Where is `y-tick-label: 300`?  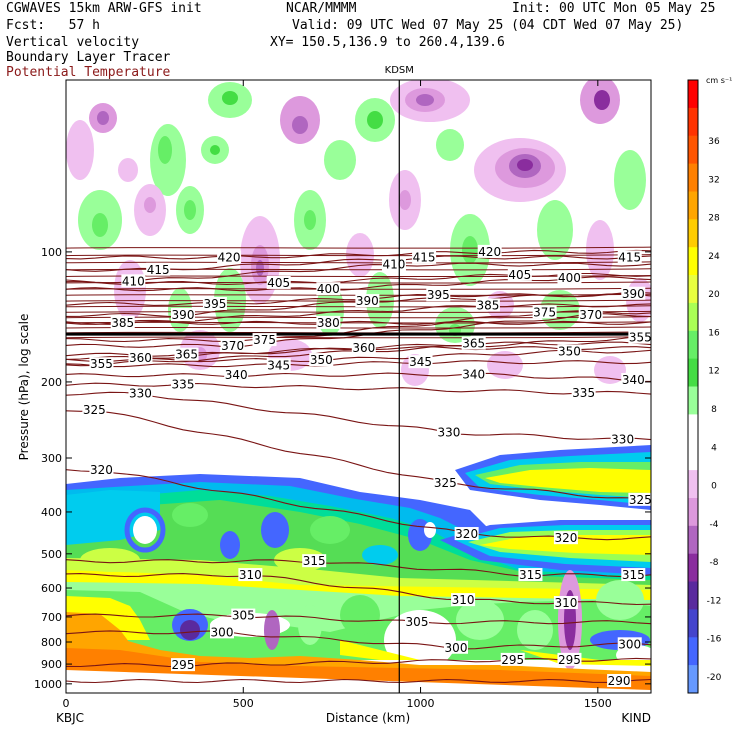
y-tick-label: 300 is located at coordinates (51, 458).